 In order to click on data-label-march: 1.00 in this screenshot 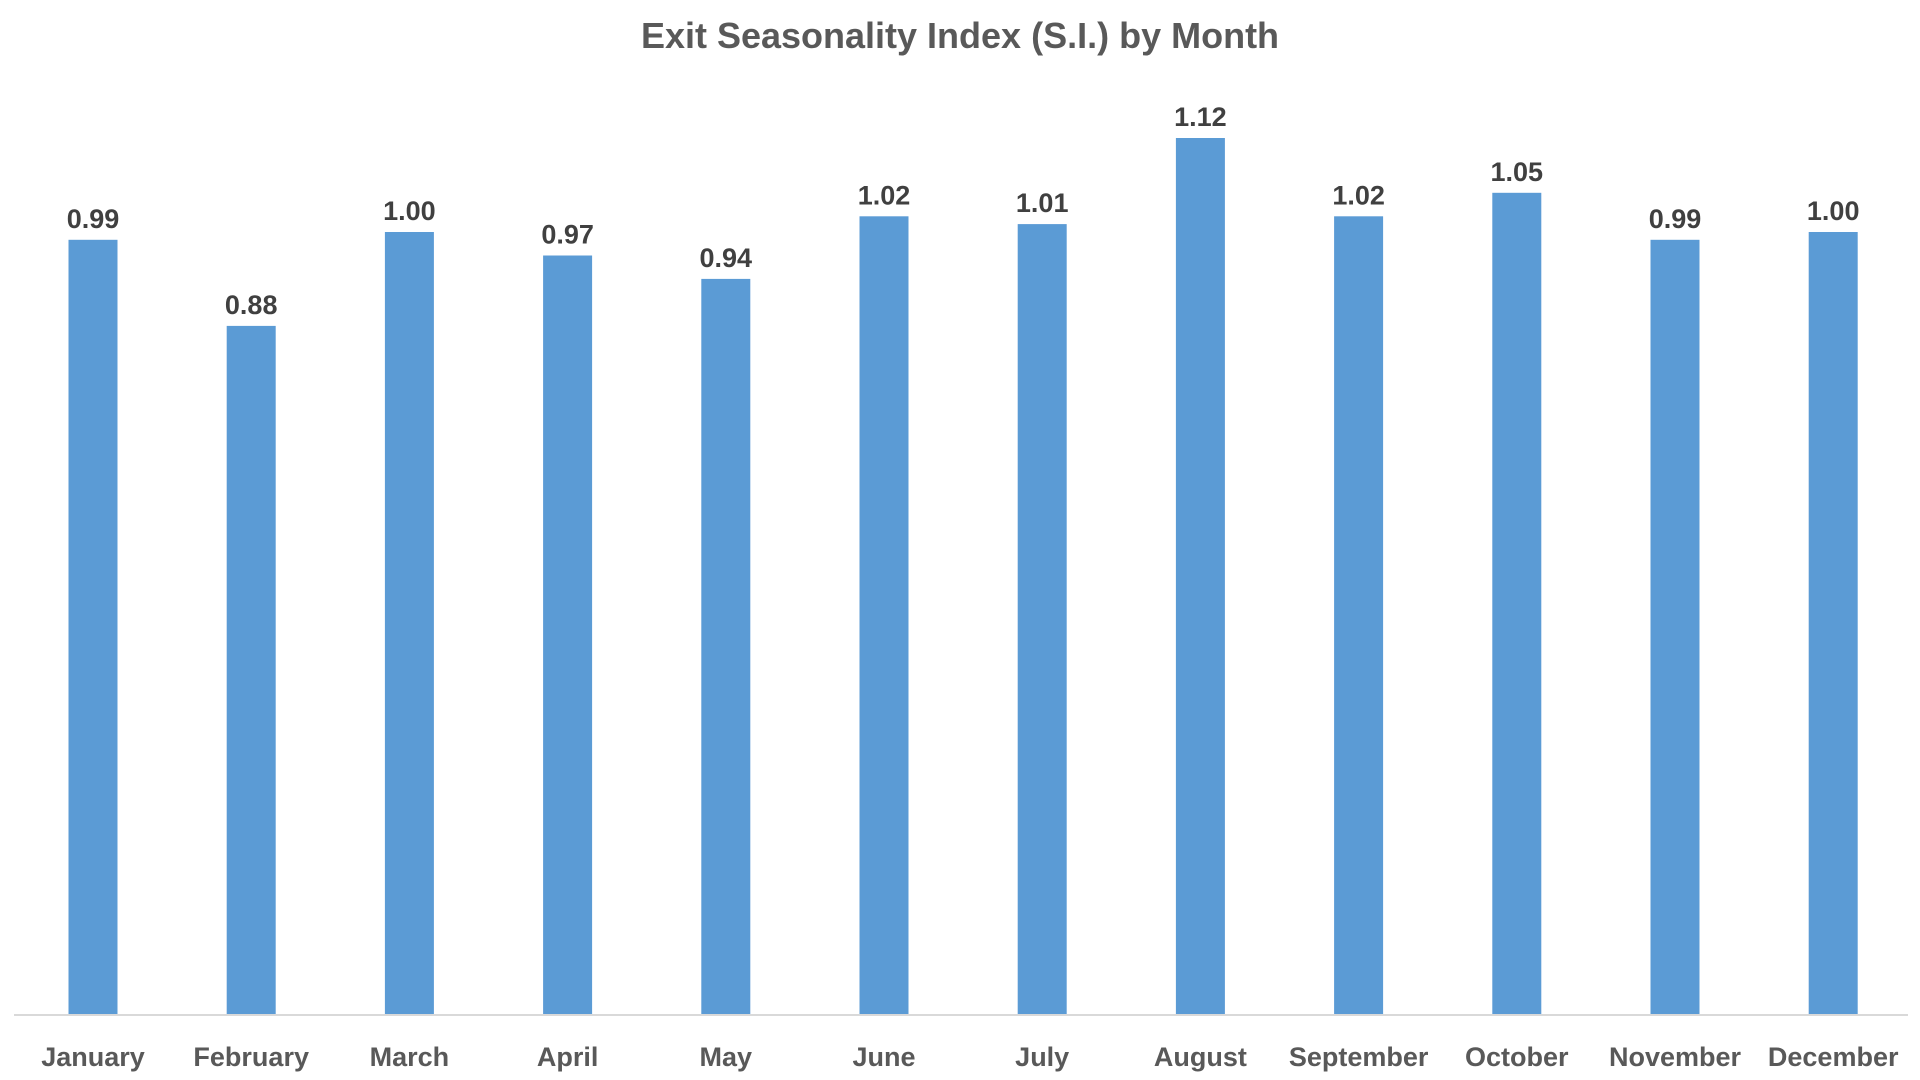, I will do `click(409, 211)`.